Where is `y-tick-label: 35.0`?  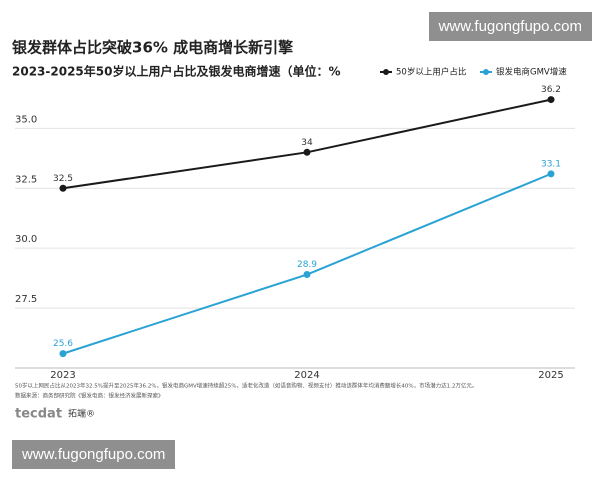 y-tick-label: 35.0 is located at coordinates (26, 119).